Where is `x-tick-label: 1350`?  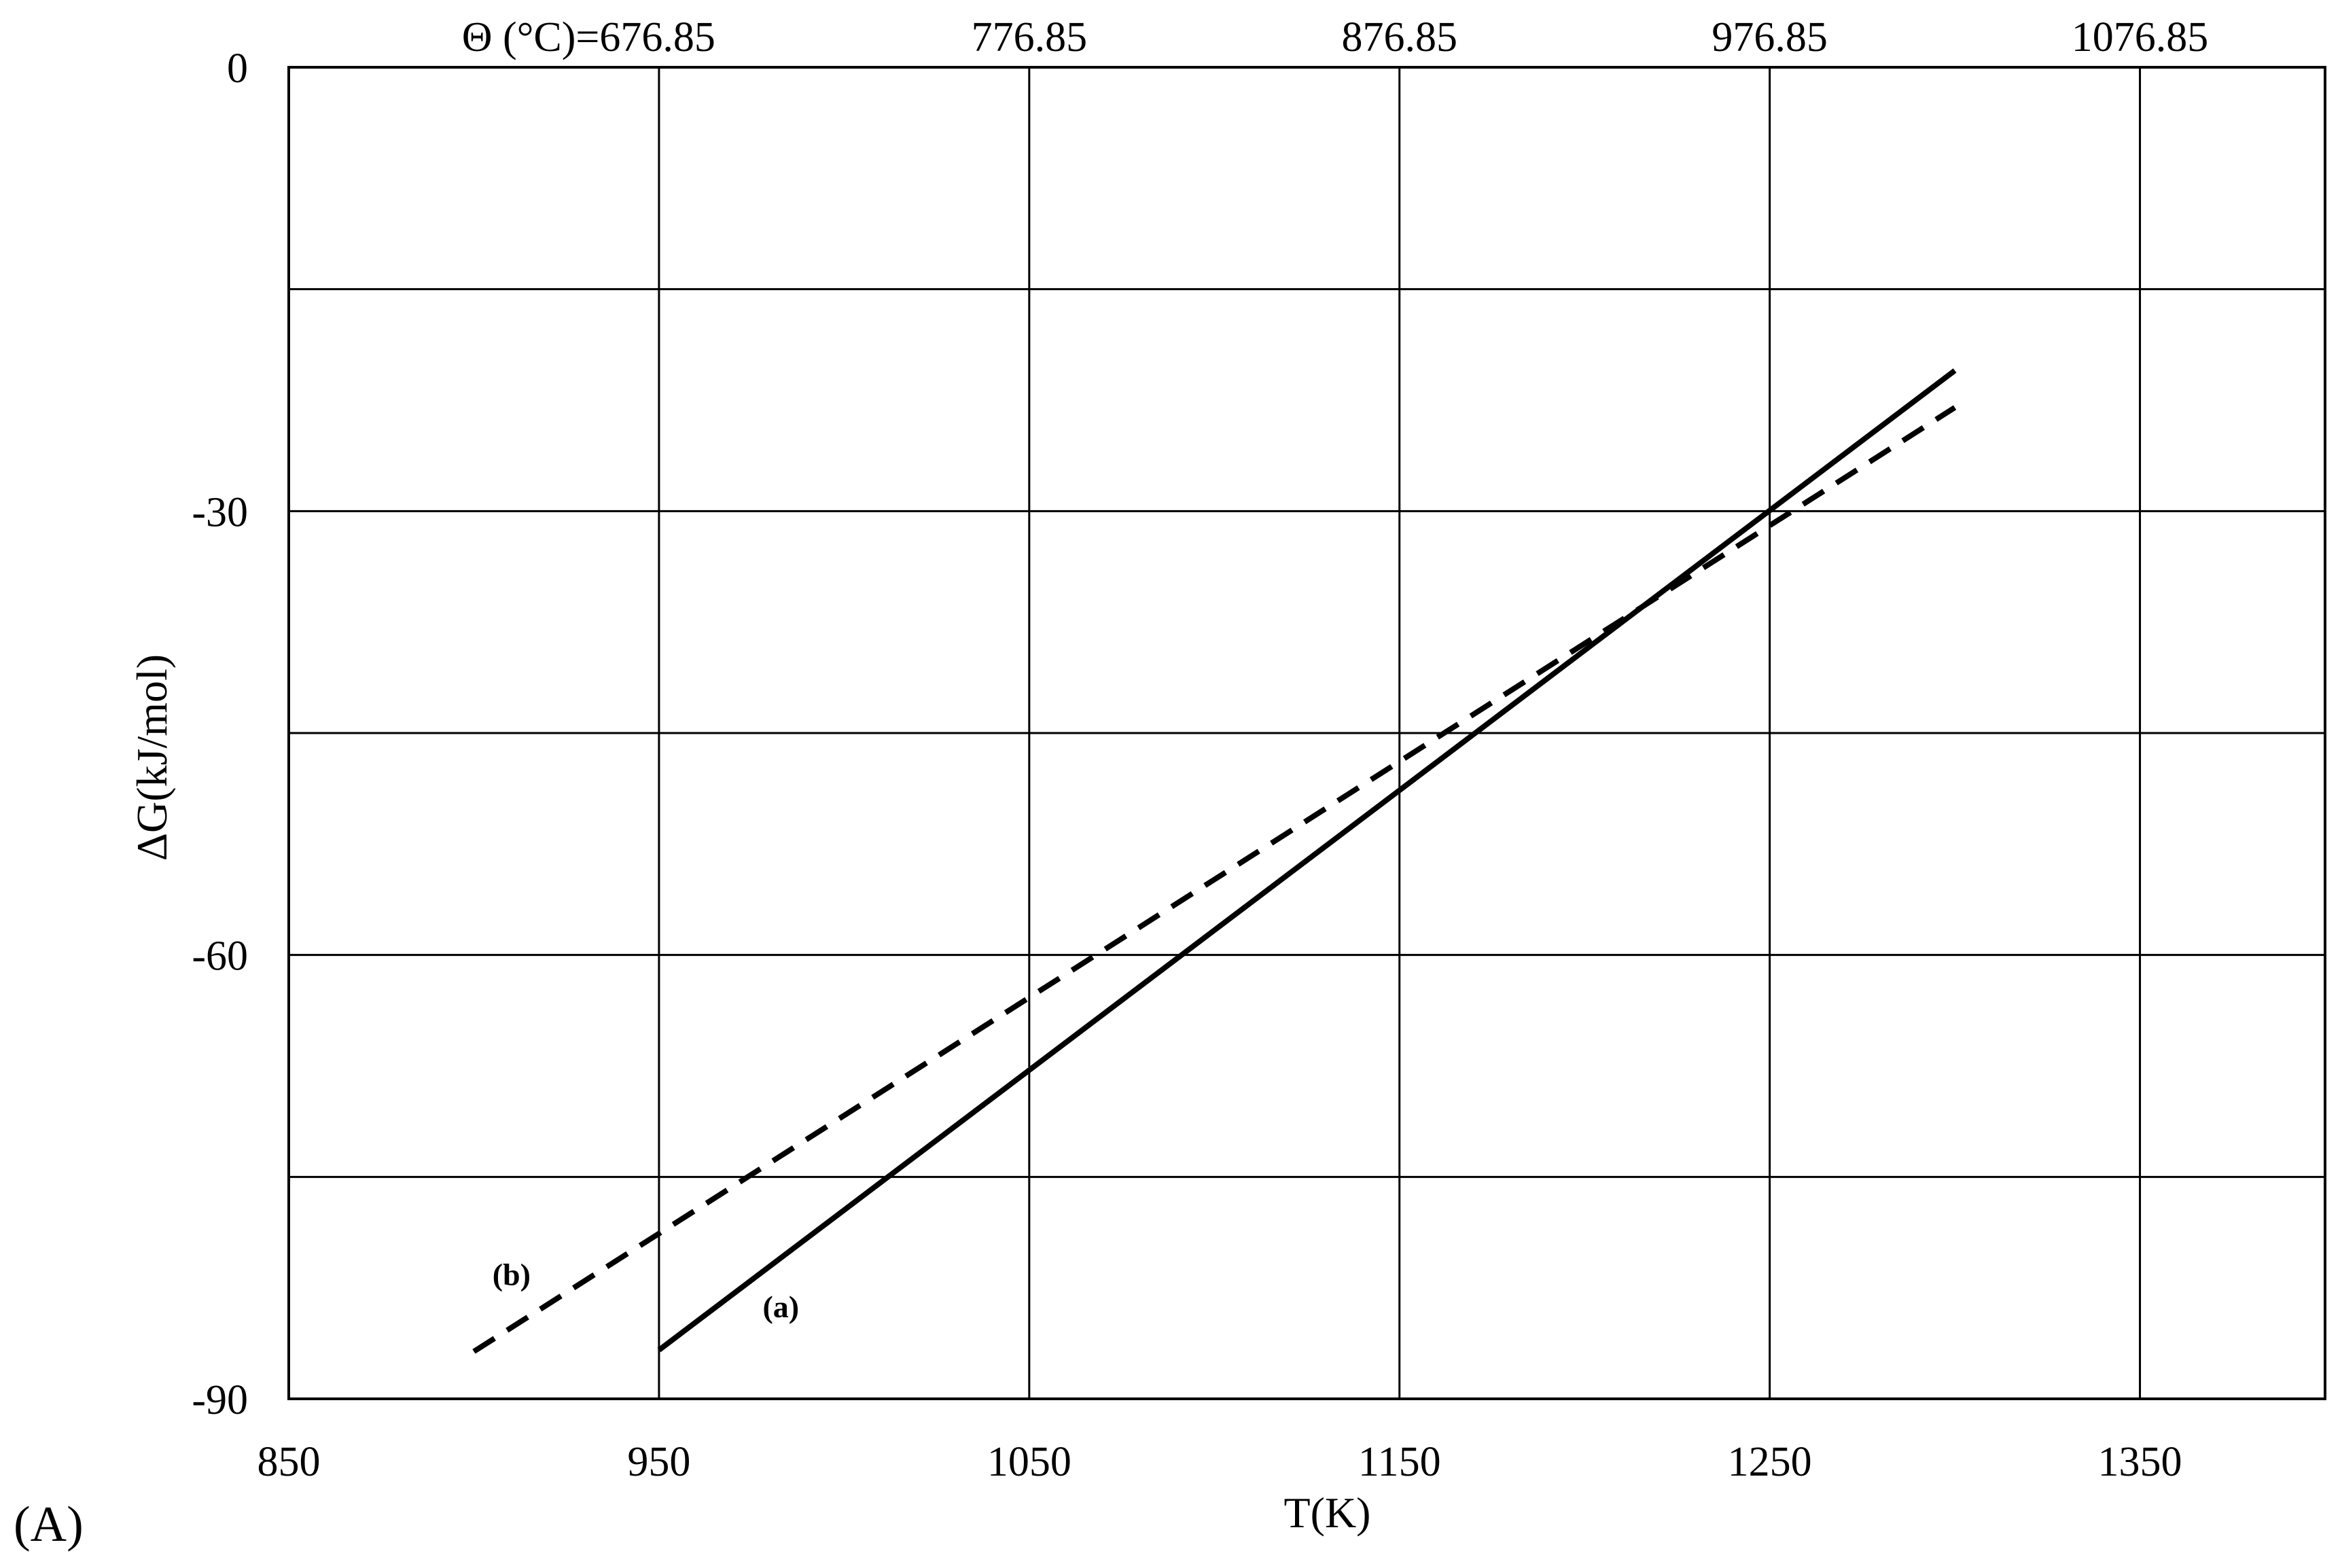 x-tick-label: 1350 is located at coordinates (2140, 1462).